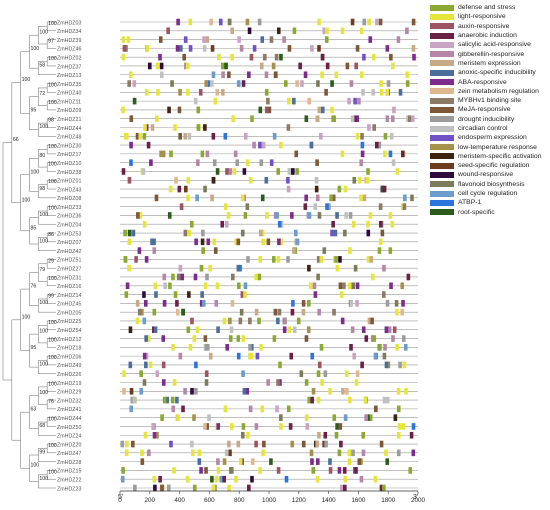 Image resolution: width=550 pixels, height=510 pixels. Describe the element at coordinates (69, 146) in the screenshot. I see `gene-label: ZmHDZ30` at that location.